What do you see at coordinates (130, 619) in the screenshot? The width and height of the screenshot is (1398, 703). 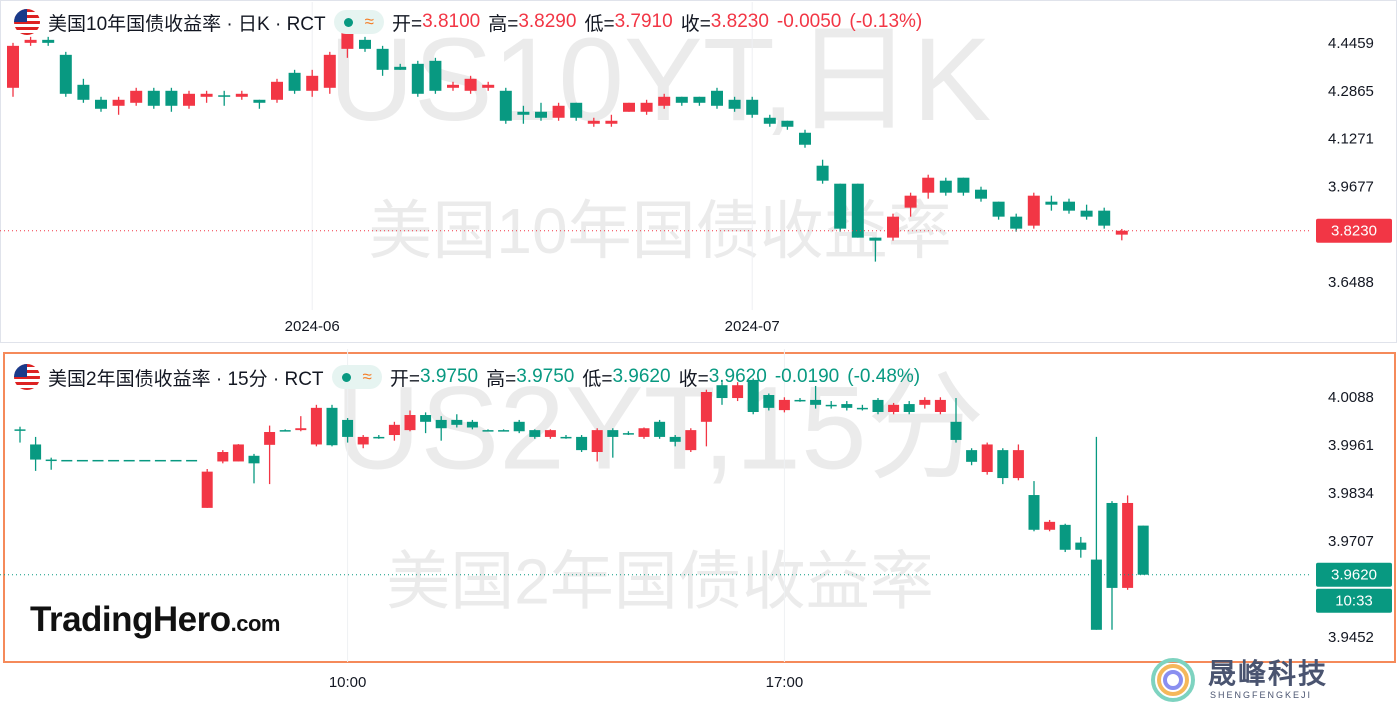 I see `logo-text: TradingHero` at bounding box center [130, 619].